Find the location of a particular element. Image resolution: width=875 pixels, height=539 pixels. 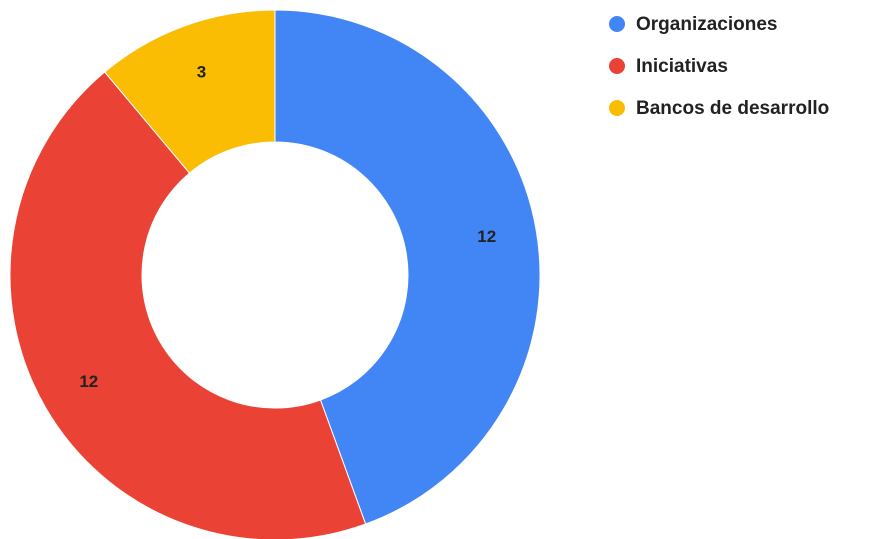

legend-label: Organizaciones is located at coordinates (707, 24).